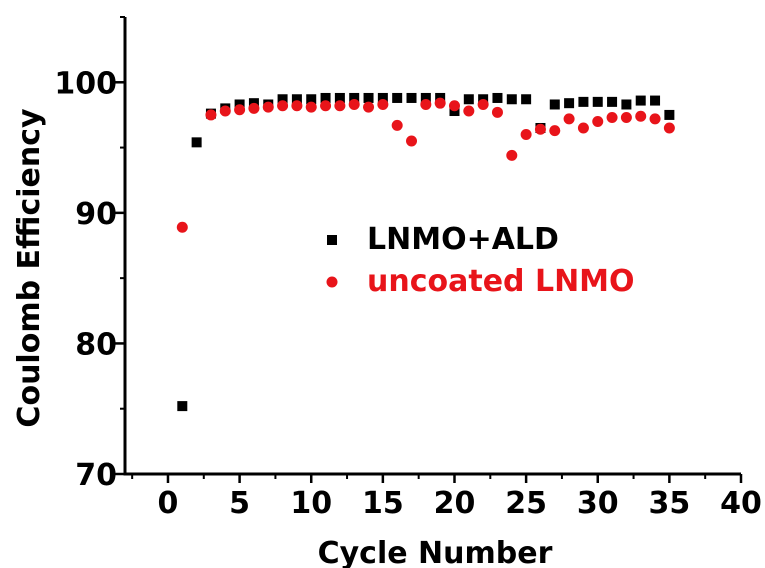  What do you see at coordinates (96, 344) in the screenshot?
I see `y-tick-label: 80` at bounding box center [96, 344].